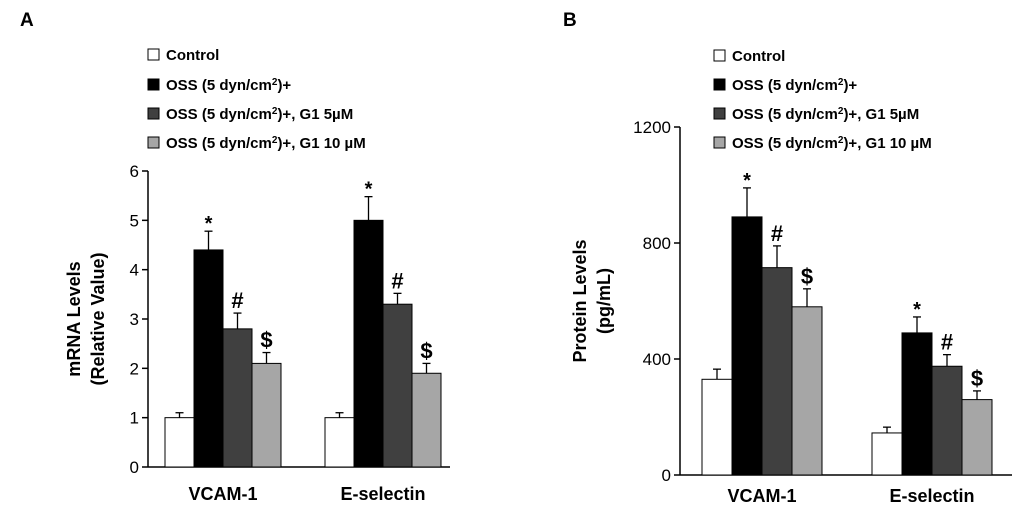 This screenshot has height=510, width=1020. I want to click on y-axis-title: Protein Levels, so click(580, 300).